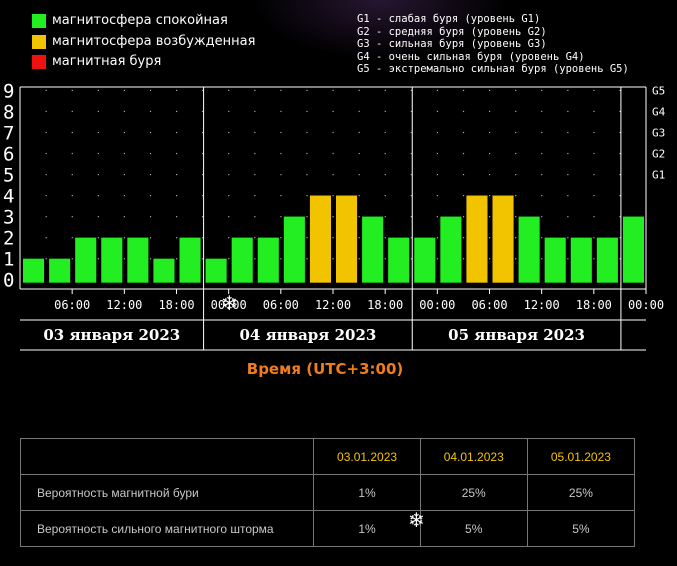 This screenshot has width=677, height=566. Describe the element at coordinates (380, 30) in the screenshot. I see `header-glow` at that location.